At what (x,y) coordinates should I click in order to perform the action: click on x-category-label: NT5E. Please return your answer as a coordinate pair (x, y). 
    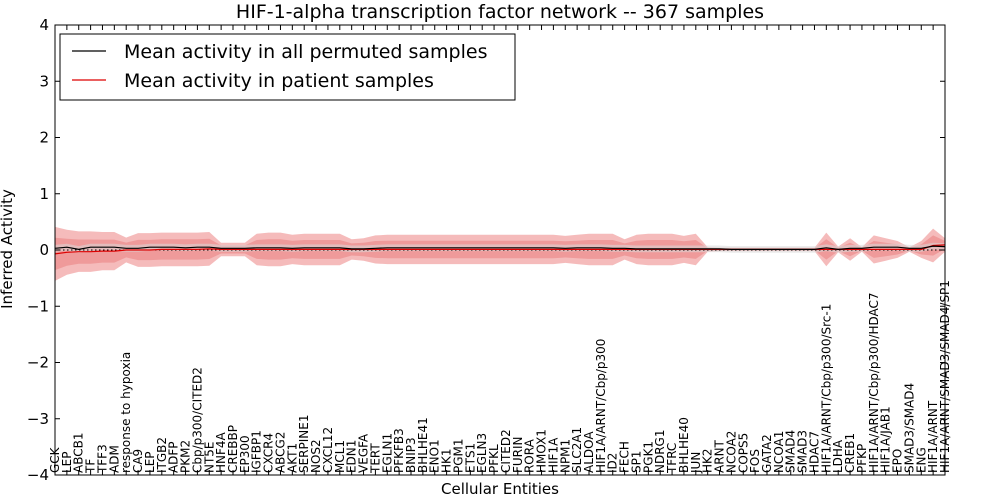
    Looking at the image, I should click on (209, 458).